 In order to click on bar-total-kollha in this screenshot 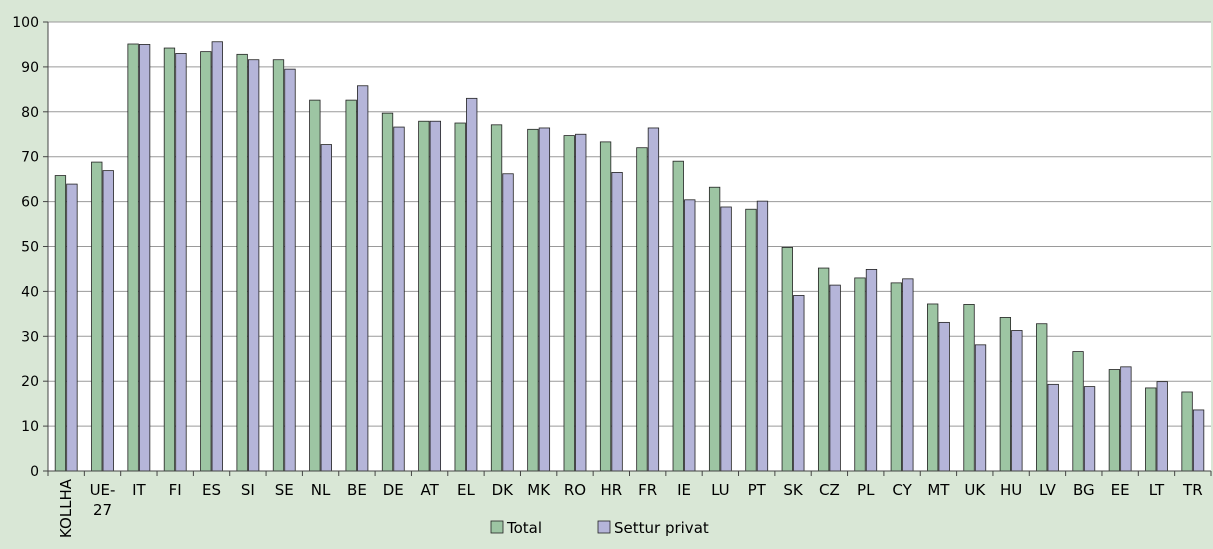, I will do `click(60, 323)`.